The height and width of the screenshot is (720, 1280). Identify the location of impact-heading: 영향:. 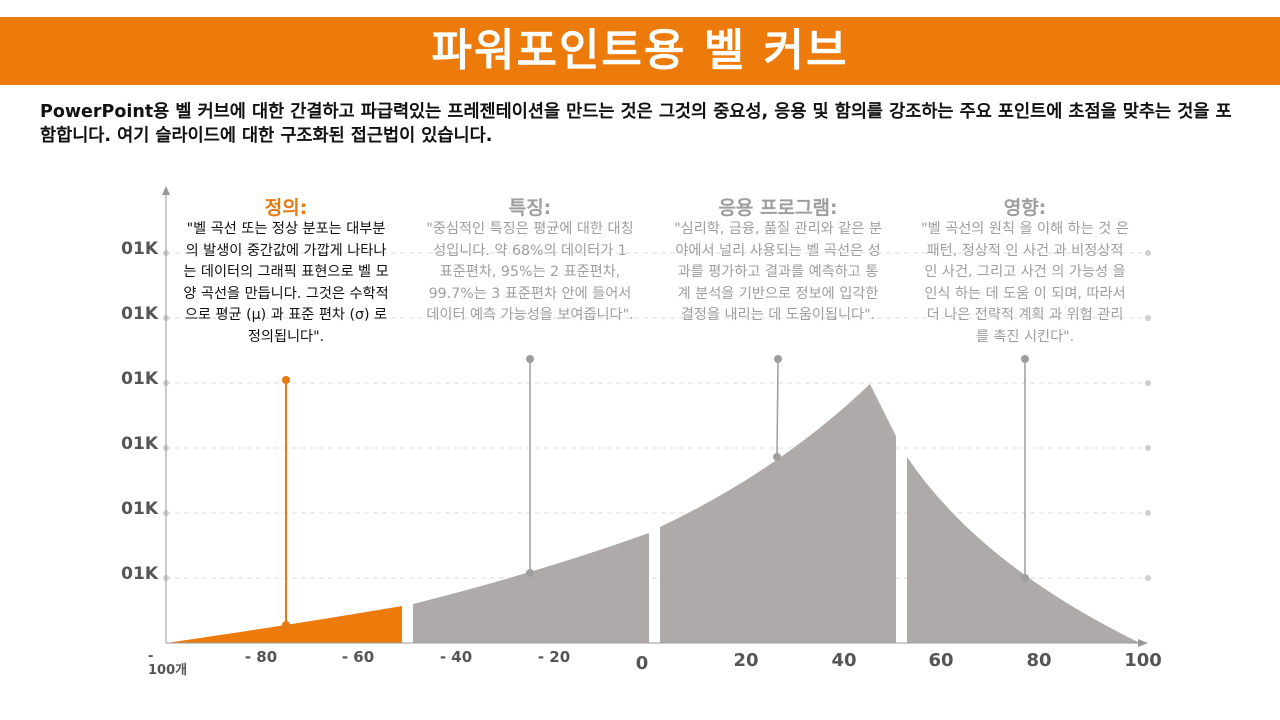
(1025, 208).